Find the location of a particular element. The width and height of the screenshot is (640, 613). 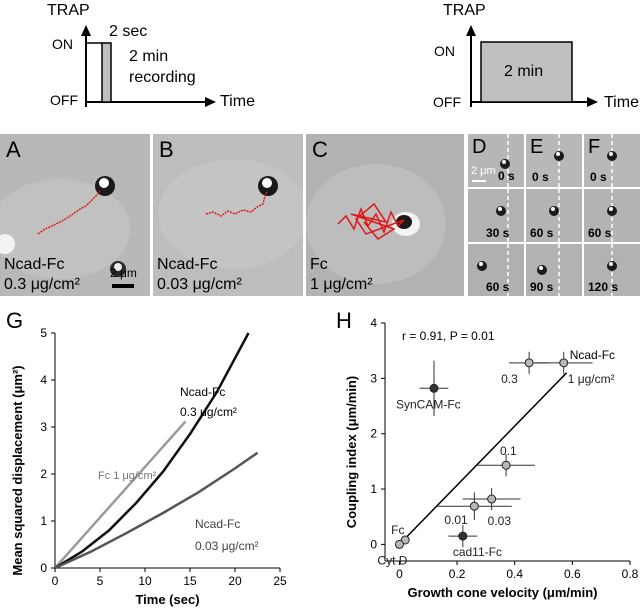

off-label: OFF is located at coordinates (64, 100).